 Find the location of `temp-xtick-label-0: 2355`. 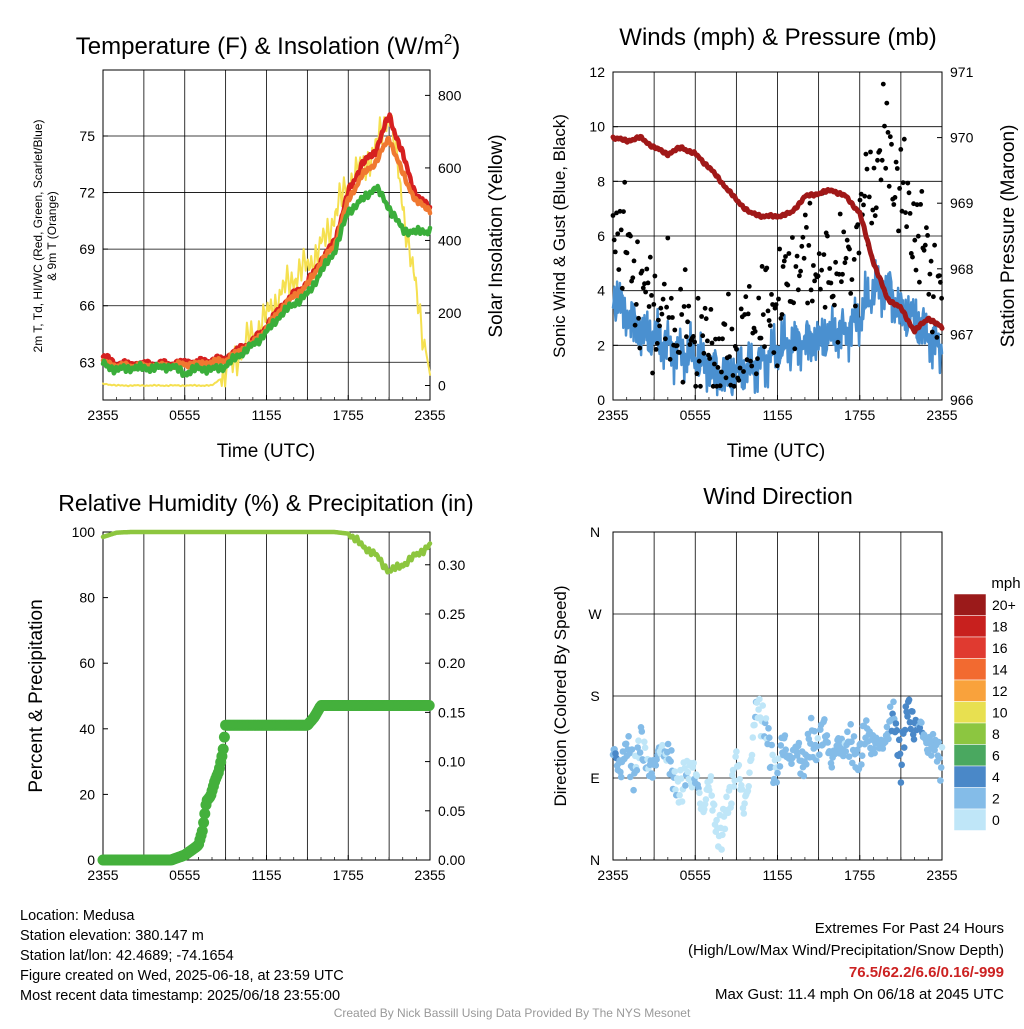

temp-xtick-label-0: 2355 is located at coordinates (102, 415).